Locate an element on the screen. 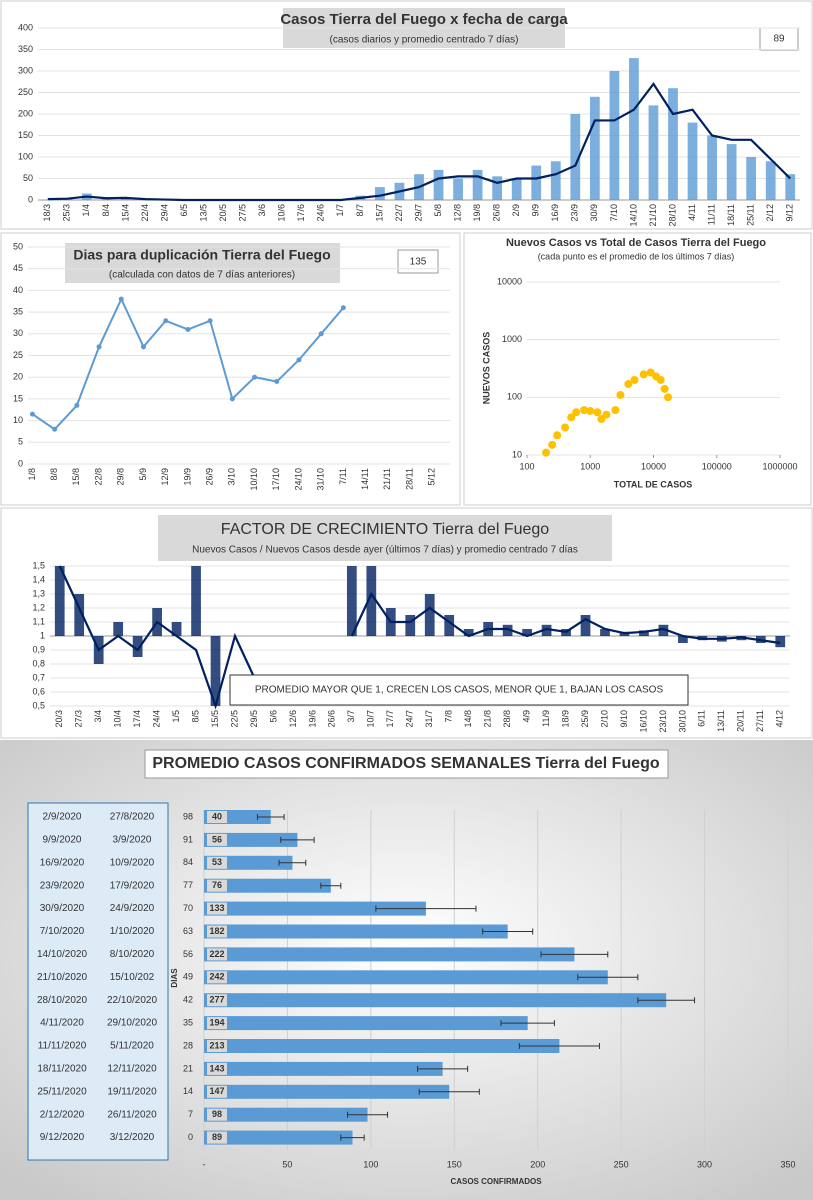 The image size is (813, 1200). x-tick-label: 12/8 is located at coordinates (457, 213).